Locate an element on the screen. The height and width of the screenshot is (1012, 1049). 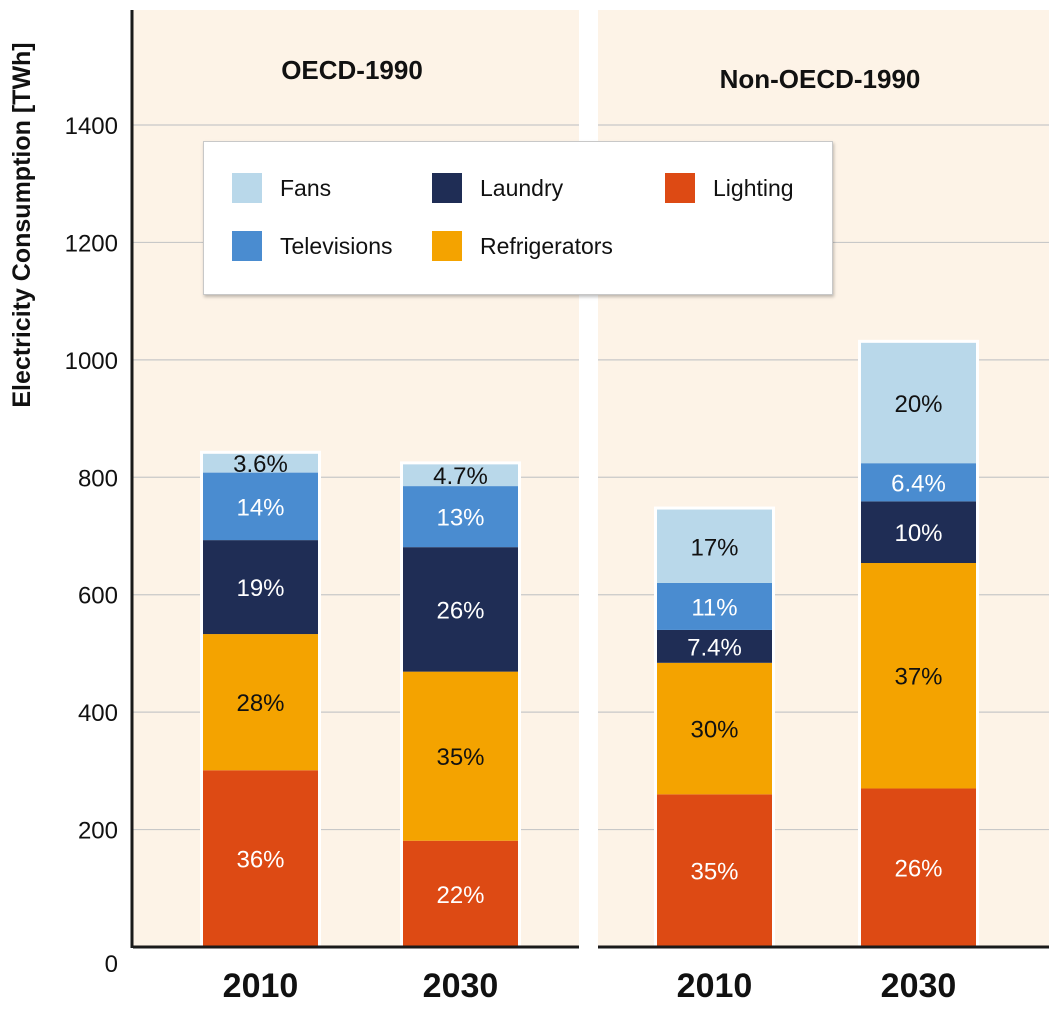
data-label: 28% is located at coordinates (260, 703).